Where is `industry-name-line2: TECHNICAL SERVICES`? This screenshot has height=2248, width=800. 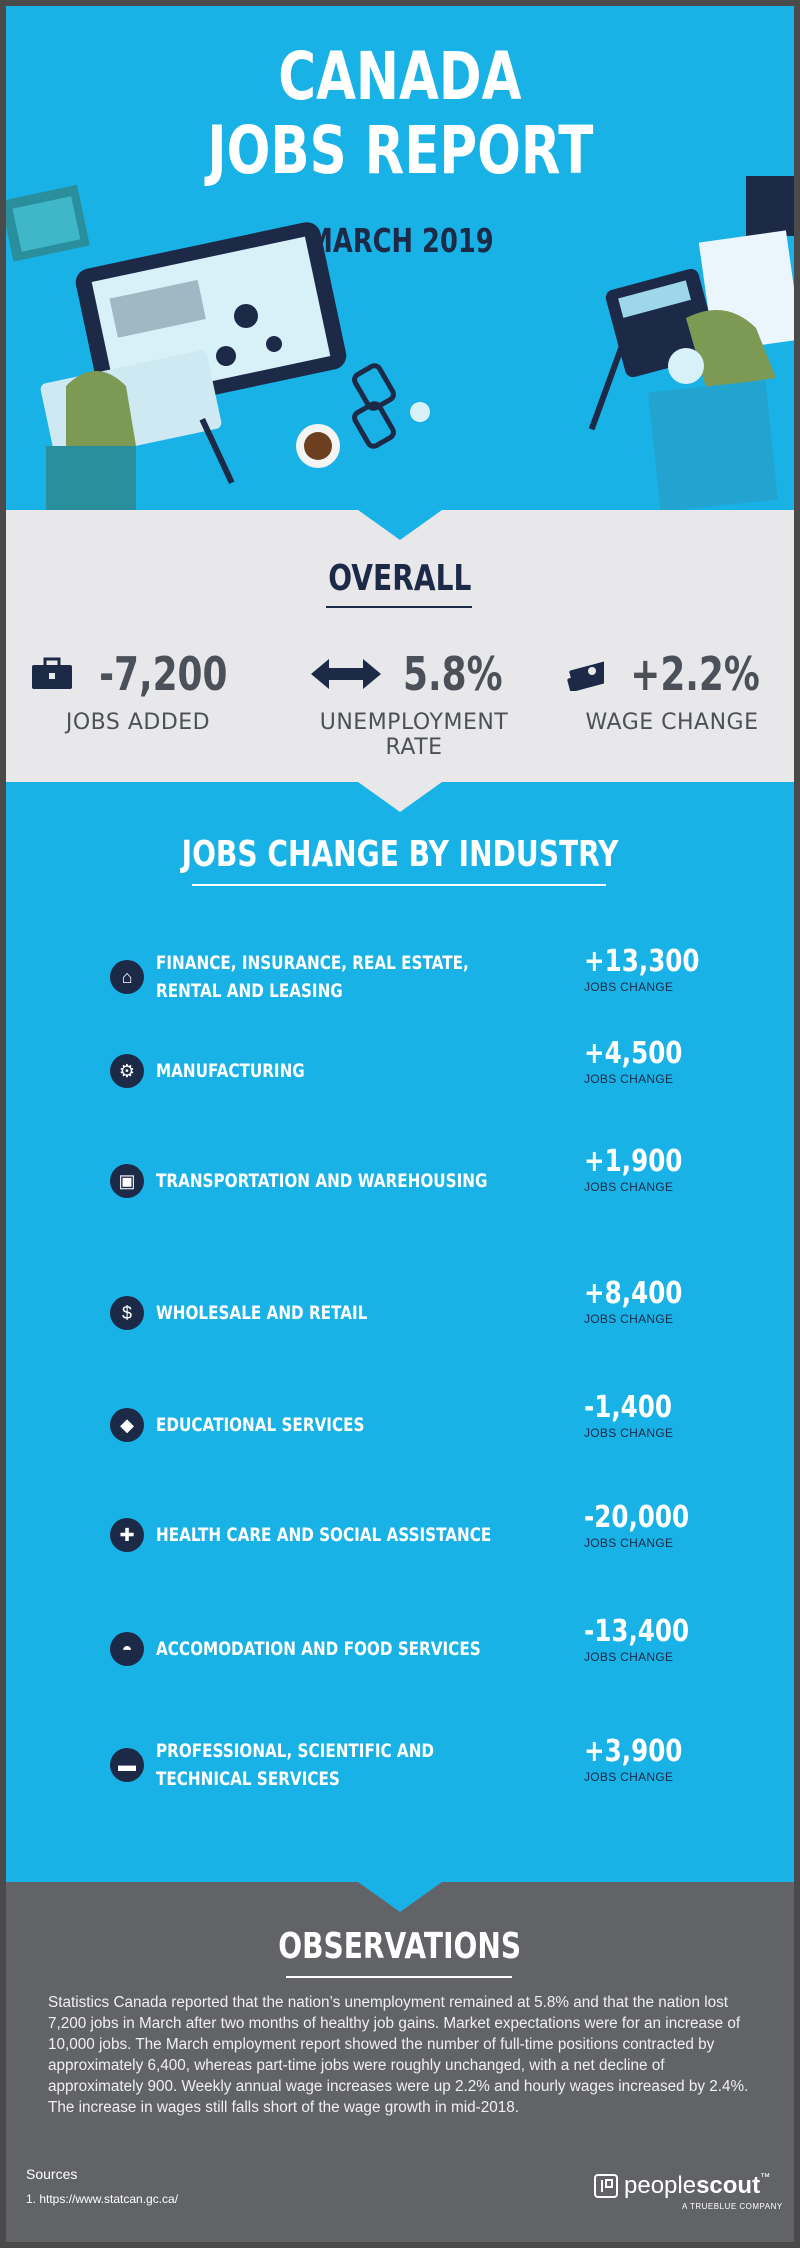
industry-name-line2: TECHNICAL SERVICES is located at coordinates (248, 1779).